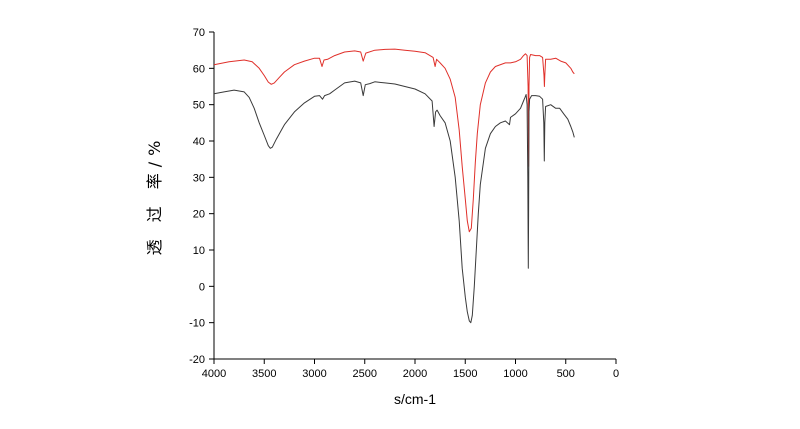  Describe the element at coordinates (465, 374) in the screenshot. I see `x-tick-label: 1500` at that location.